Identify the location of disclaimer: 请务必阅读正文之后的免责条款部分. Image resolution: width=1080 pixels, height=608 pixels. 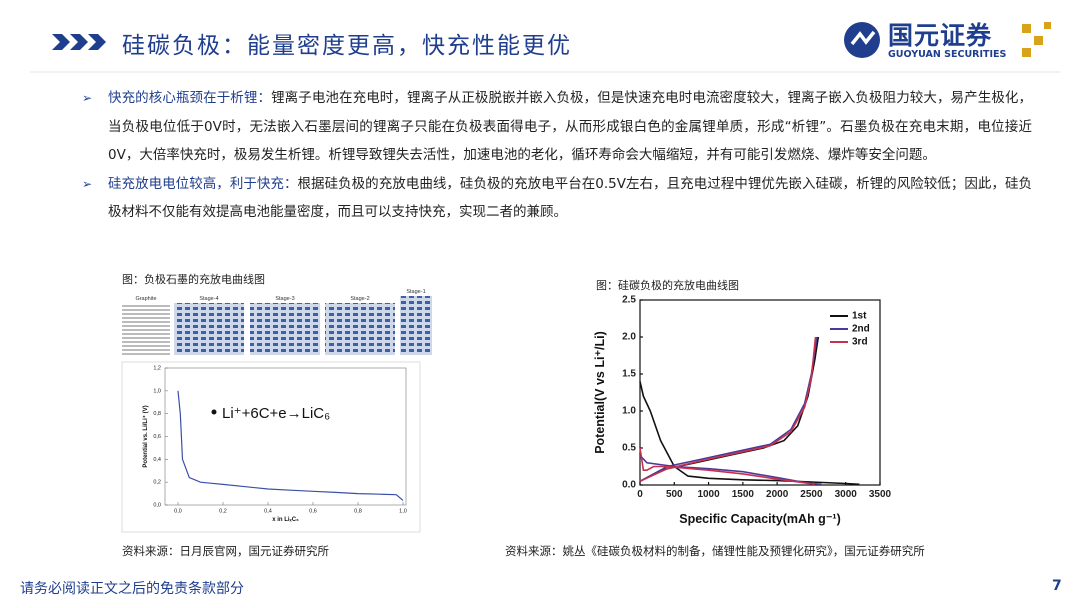
(132, 589).